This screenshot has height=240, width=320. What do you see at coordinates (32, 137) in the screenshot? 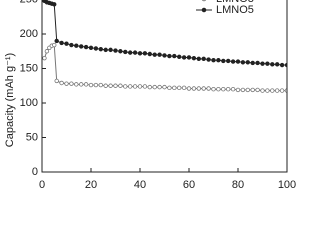
I see `y-tick-label: 50` at bounding box center [32, 137].